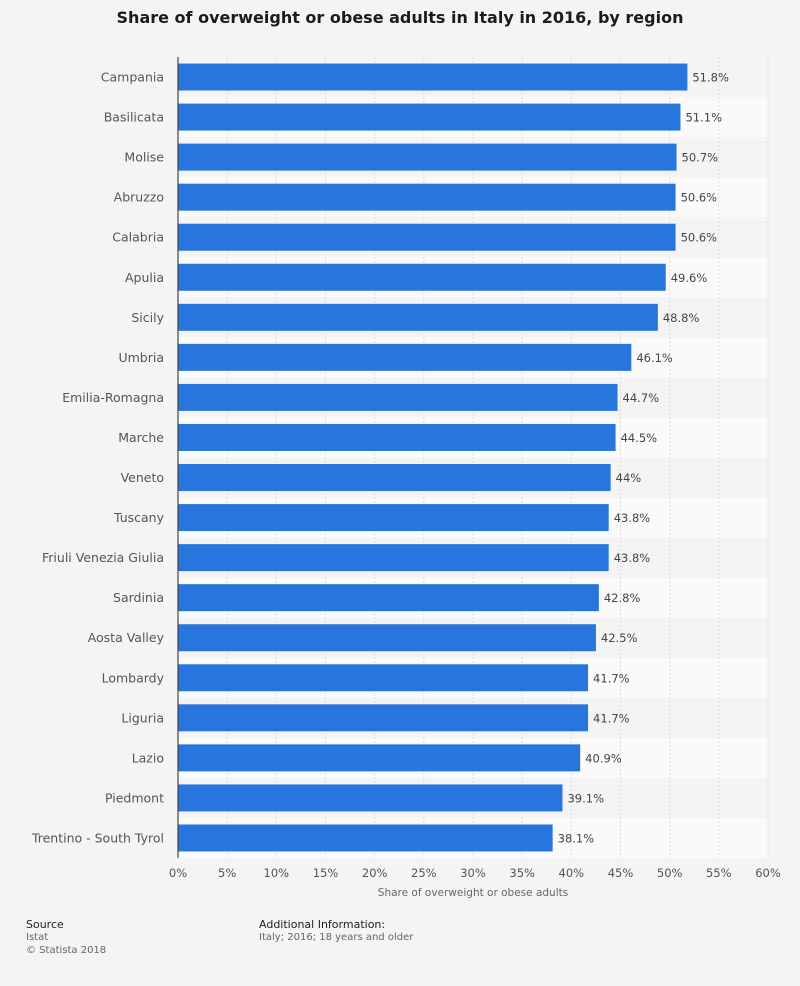 This screenshot has width=800, height=986. What do you see at coordinates (375, 873) in the screenshot?
I see `x-tick-label: 20%` at bounding box center [375, 873].